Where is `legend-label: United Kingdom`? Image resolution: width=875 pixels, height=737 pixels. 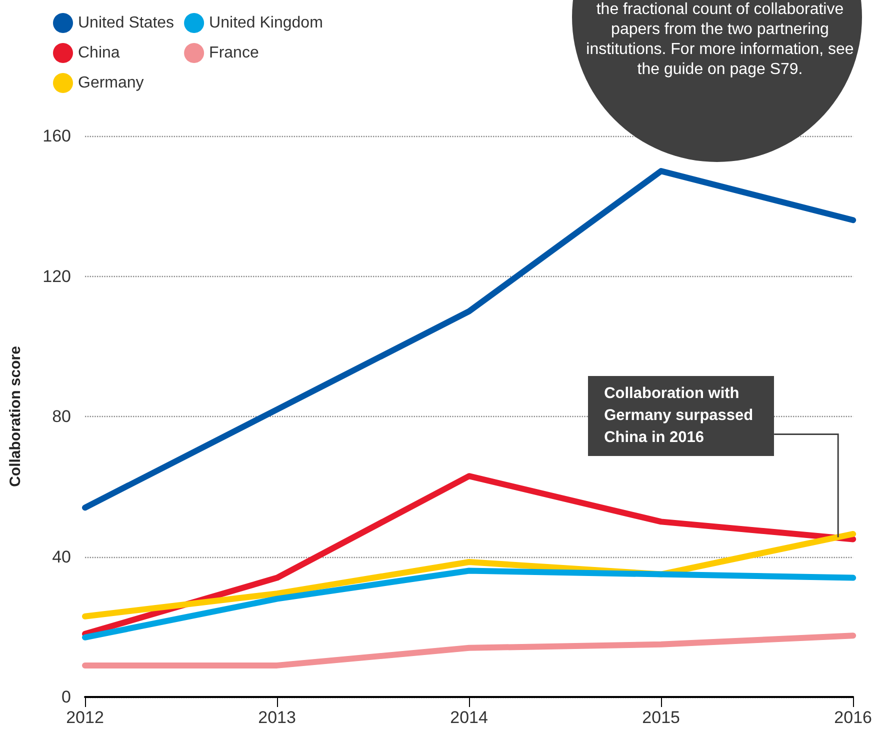 legend-label: United Kingdom is located at coordinates (266, 23).